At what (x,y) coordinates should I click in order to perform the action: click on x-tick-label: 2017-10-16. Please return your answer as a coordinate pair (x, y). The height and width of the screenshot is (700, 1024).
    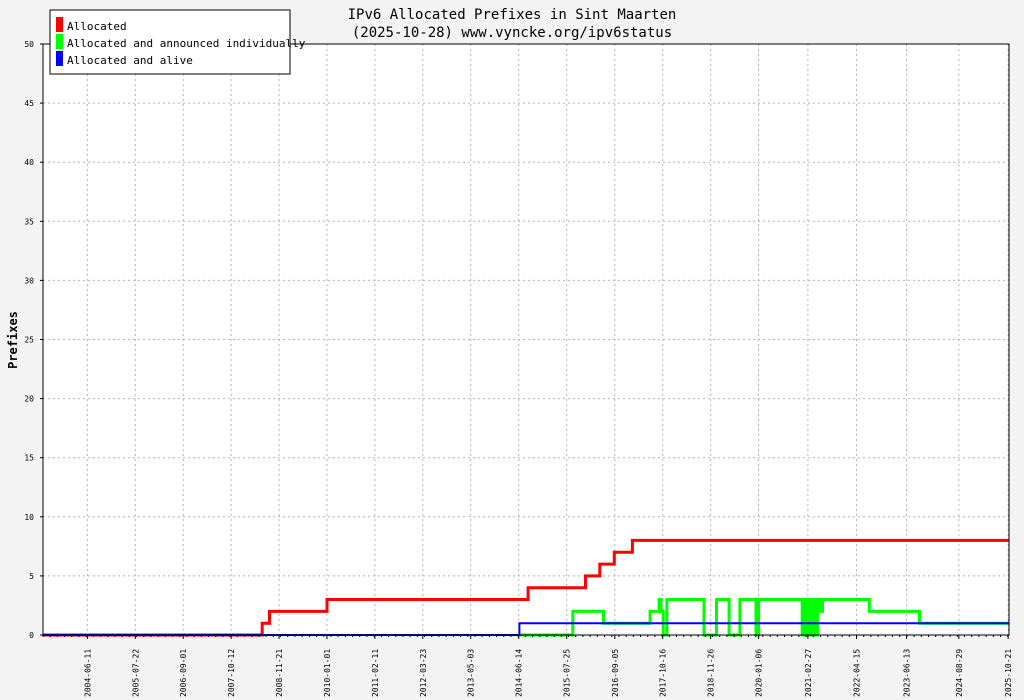
    Looking at the image, I should click on (663, 673).